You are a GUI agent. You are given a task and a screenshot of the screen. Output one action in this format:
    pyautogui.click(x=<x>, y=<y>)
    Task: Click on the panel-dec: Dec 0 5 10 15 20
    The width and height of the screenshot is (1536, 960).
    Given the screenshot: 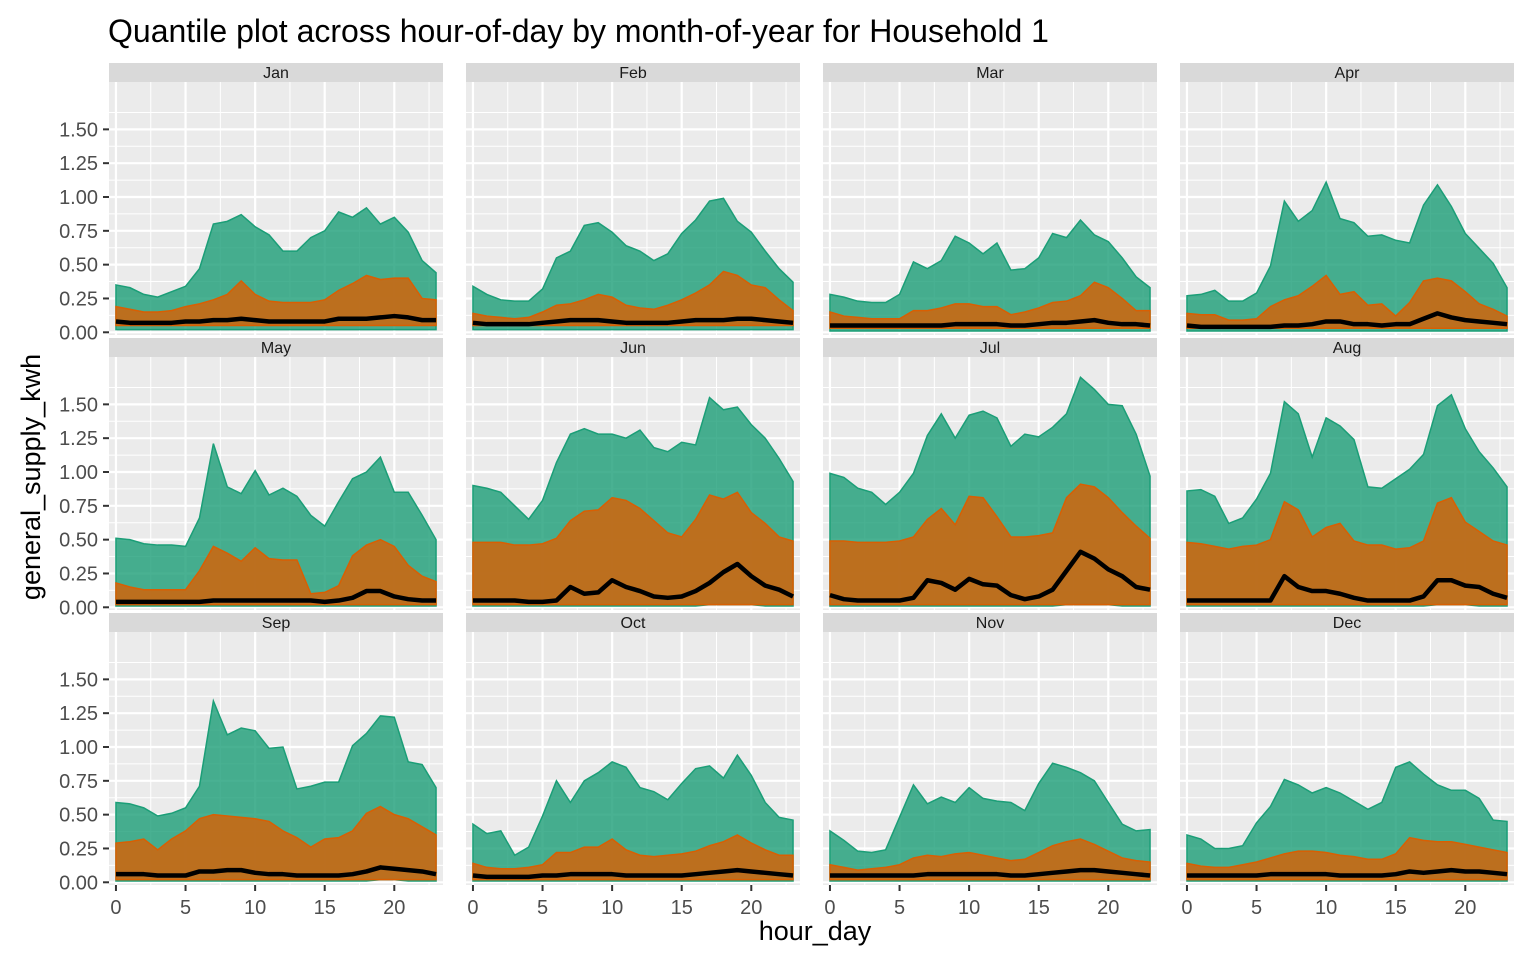 What is the action you would take?
    pyautogui.click(x=1347, y=766)
    